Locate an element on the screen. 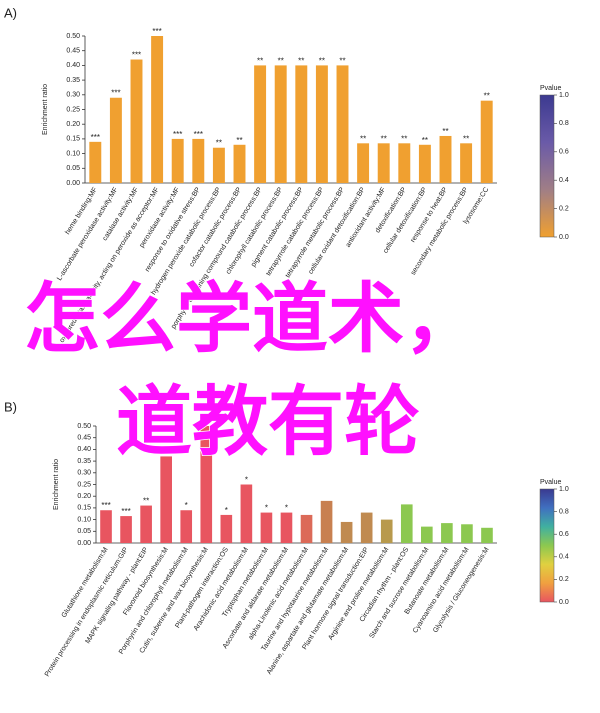 Image resolution: width=600 pixels, height=713 pixels. y-tick-label: 0.45 is located at coordinates (73, 51).